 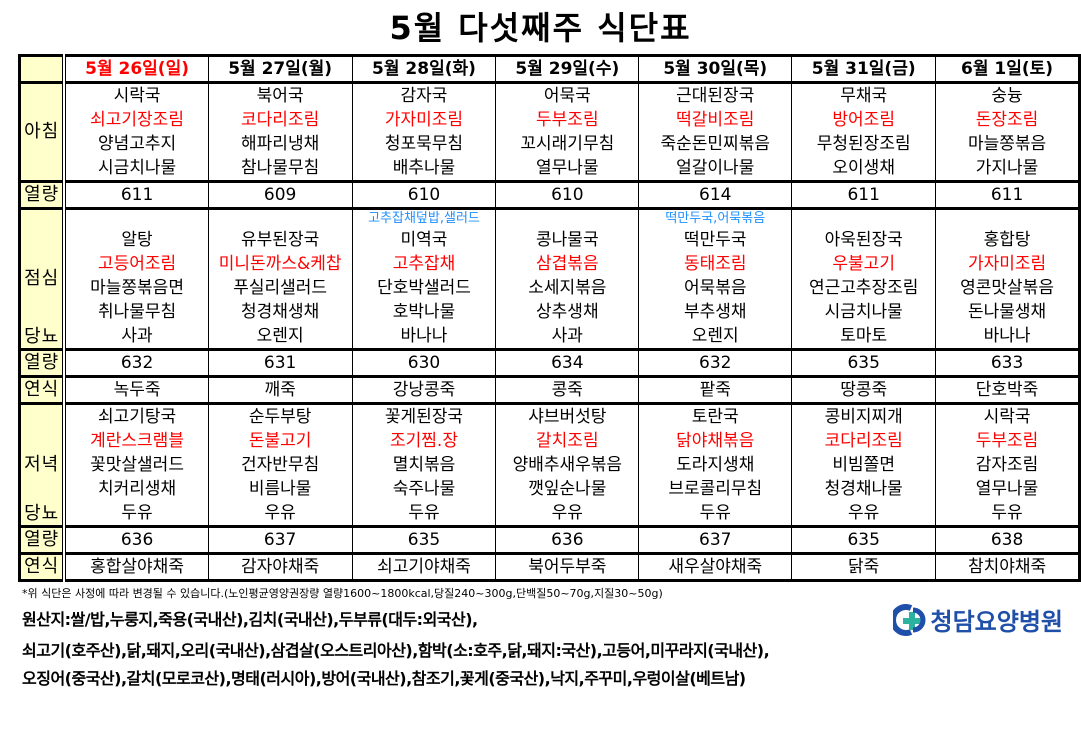 What do you see at coordinates (864, 131) in the screenshot?
I see `menu-cell: 무채국 방어조림 무청된장조림 오이생채` at bounding box center [864, 131].